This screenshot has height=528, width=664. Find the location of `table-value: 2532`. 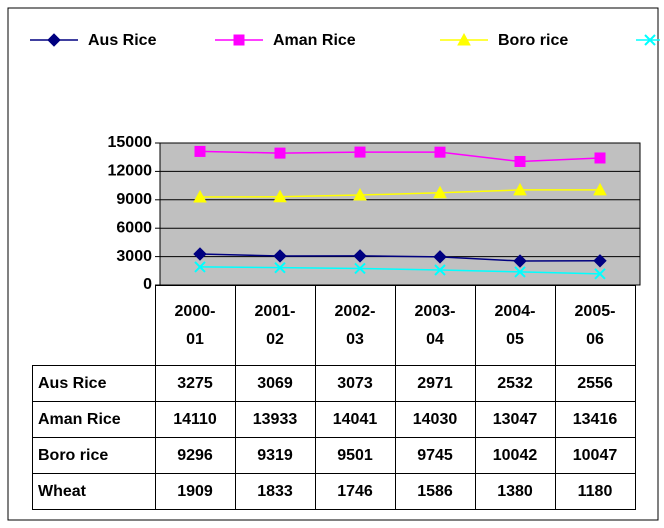

table-value: 2532 is located at coordinates (515, 383).